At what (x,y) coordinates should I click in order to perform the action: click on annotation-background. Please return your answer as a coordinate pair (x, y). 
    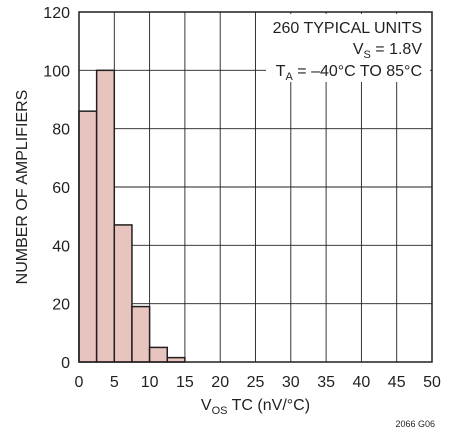
    Looking at the image, I should click on (348, 48).